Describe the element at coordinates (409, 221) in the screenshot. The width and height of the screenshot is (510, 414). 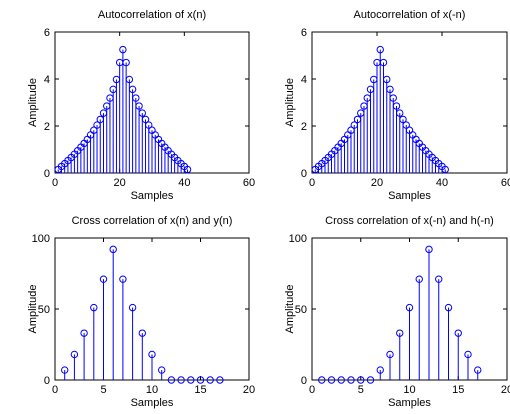
I see `chart-title: Cross correlation of x(-n) and h(-n)` at that location.